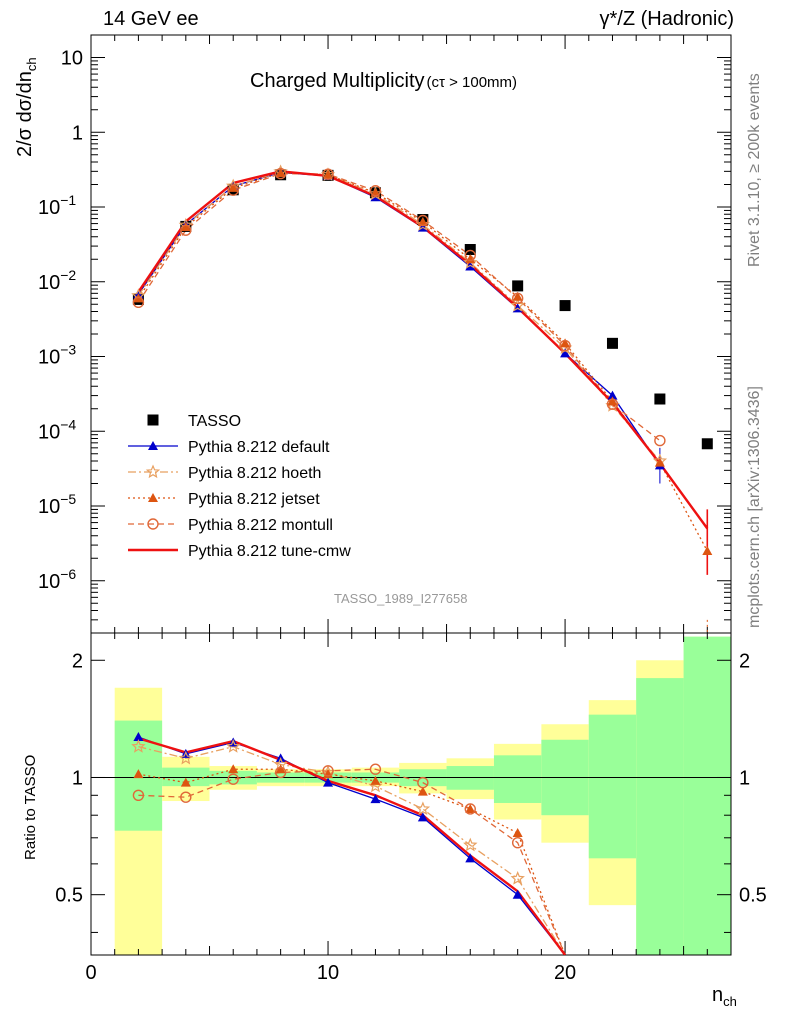  Describe the element at coordinates (472, 82) in the screenshot. I see `chart-title-suffix: (cτ > 100mm)` at that location.